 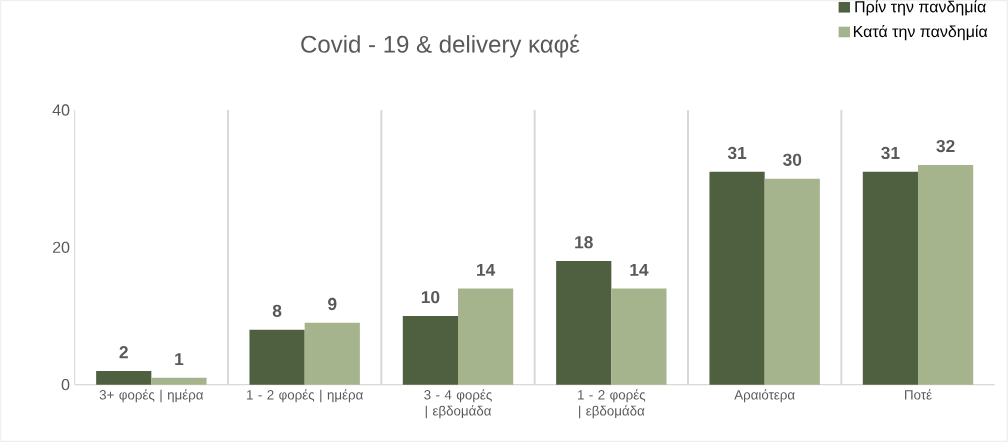 I want to click on x-tick-label: 3+ φορές | ημέρα, so click(x=151, y=396).